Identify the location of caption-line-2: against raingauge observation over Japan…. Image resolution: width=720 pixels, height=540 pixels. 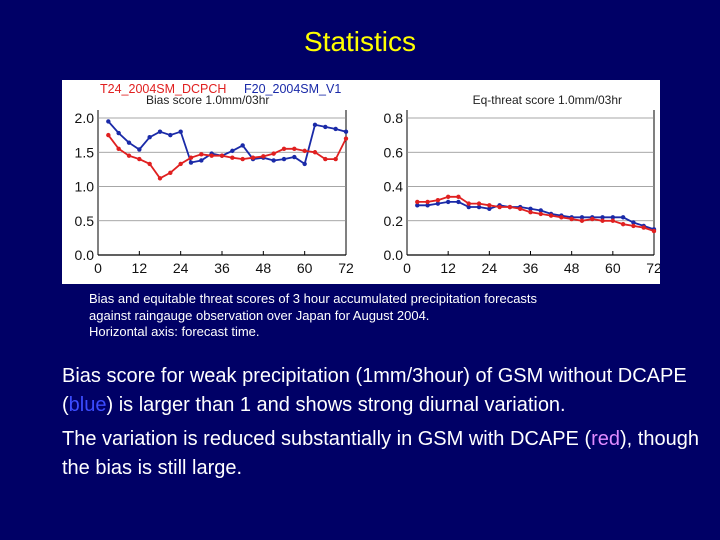
(259, 315).